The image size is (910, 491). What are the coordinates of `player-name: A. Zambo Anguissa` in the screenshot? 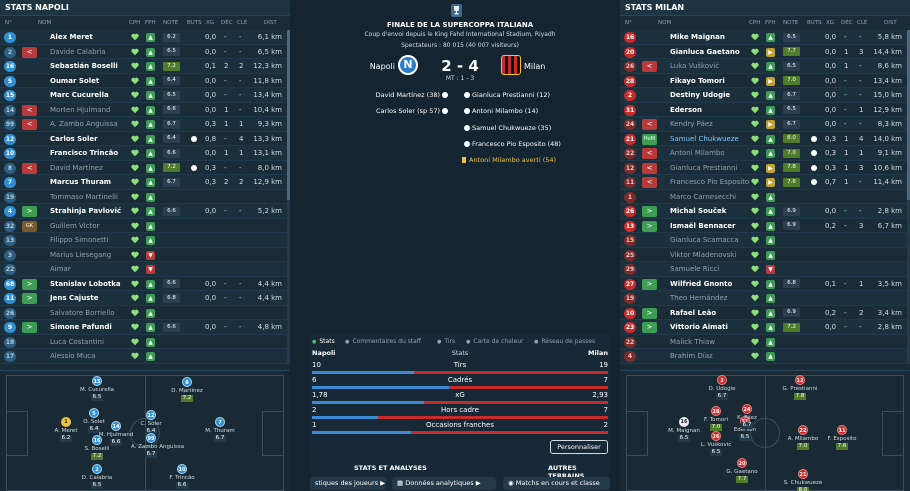 It's located at (84, 124).